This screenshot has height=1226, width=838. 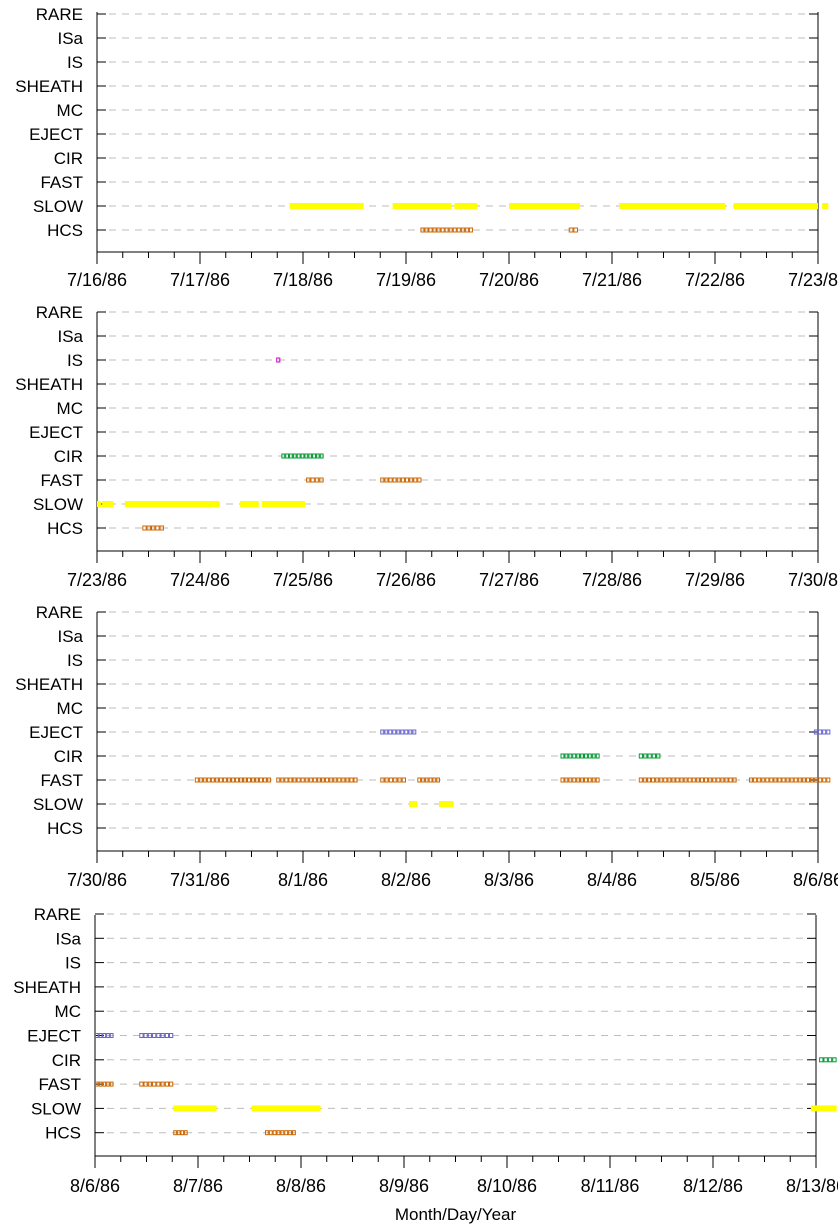 What do you see at coordinates (68, 756) in the screenshot?
I see `category-label-cir: CIR` at bounding box center [68, 756].